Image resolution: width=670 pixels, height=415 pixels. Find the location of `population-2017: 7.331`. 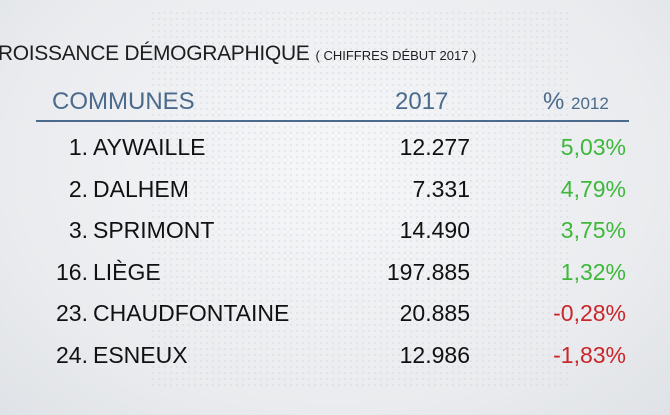

population-2017: 7.331 is located at coordinates (441, 188).